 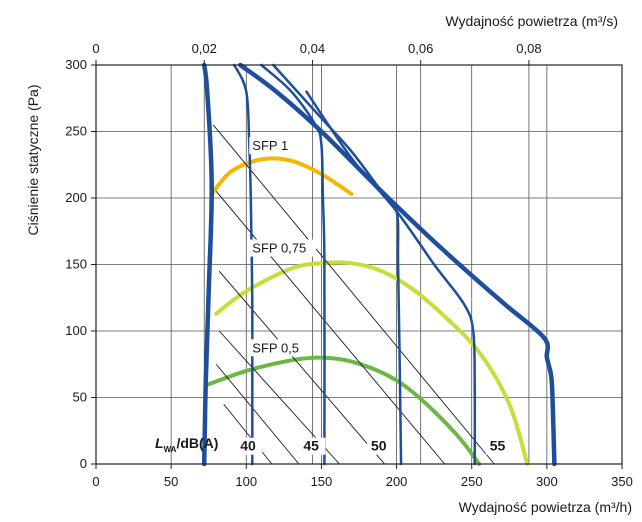 What do you see at coordinates (83, 463) in the screenshot?
I see `tick-label-y-0: 0` at bounding box center [83, 463].